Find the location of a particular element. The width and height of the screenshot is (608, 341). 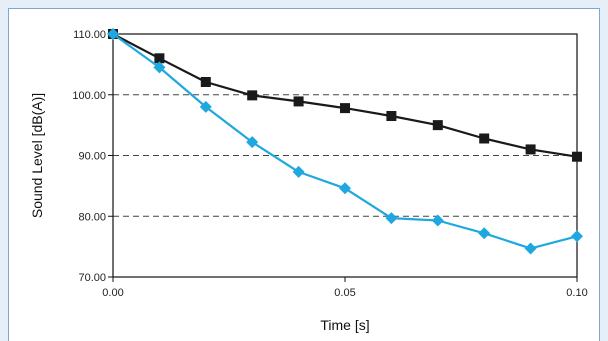

y-tick-label: 70.00 is located at coordinates (92, 278).